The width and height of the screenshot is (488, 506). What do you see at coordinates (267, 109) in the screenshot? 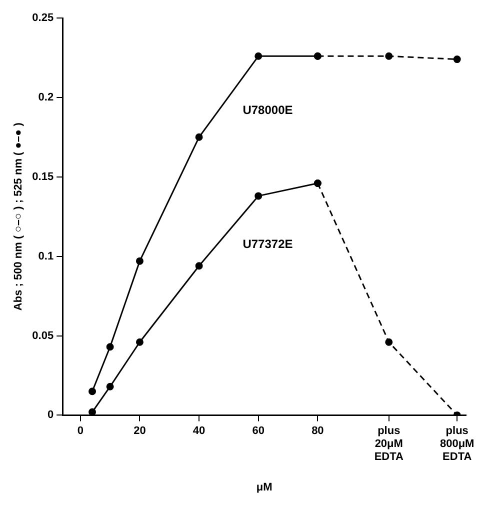
I see `series-label: U78000E` at bounding box center [267, 109].